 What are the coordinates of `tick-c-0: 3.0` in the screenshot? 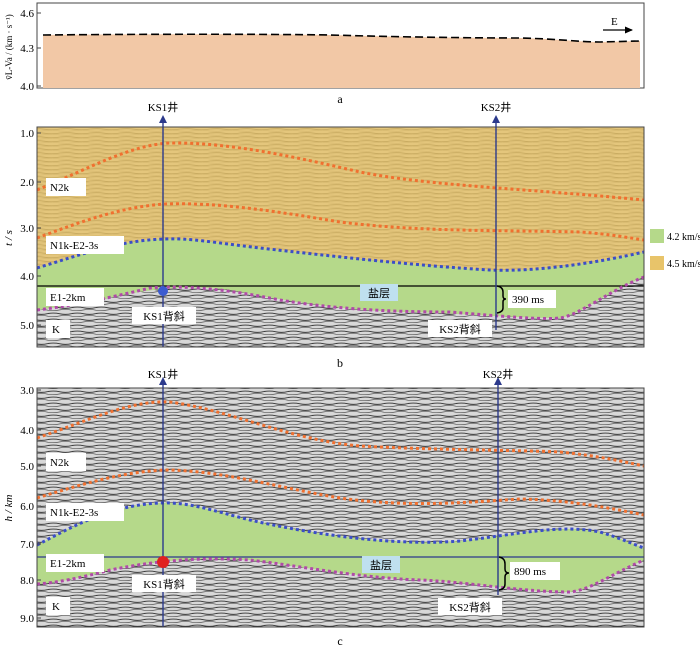 It's located at (27, 391).